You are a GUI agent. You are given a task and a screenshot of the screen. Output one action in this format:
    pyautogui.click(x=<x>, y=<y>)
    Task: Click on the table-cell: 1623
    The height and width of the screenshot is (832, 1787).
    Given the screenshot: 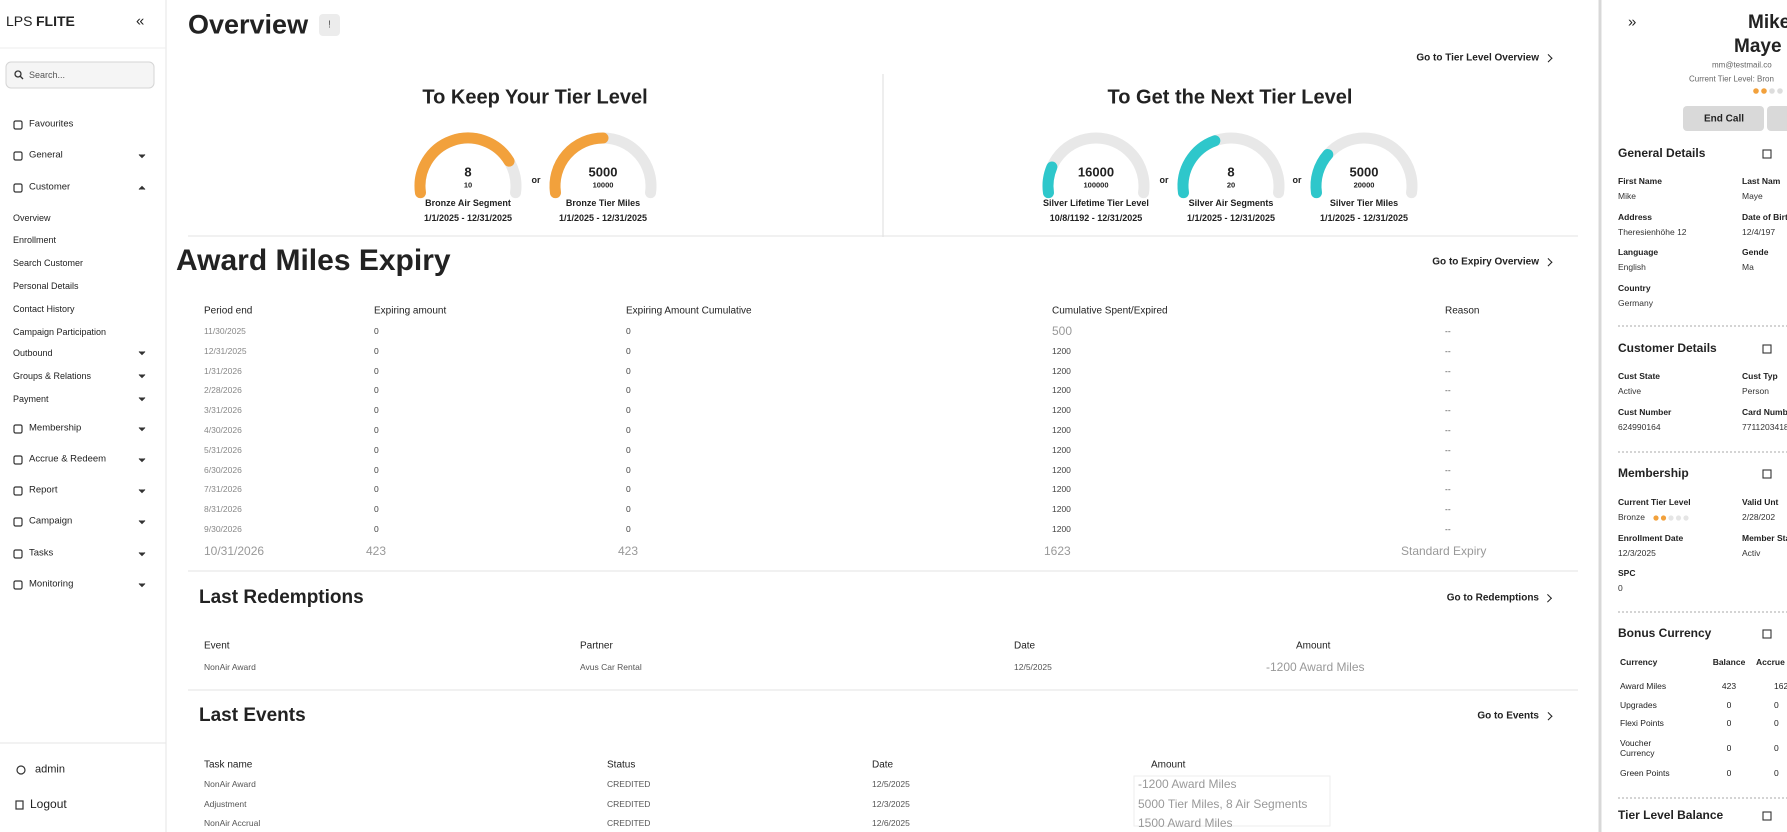 What is the action you would take?
    pyautogui.click(x=1057, y=551)
    